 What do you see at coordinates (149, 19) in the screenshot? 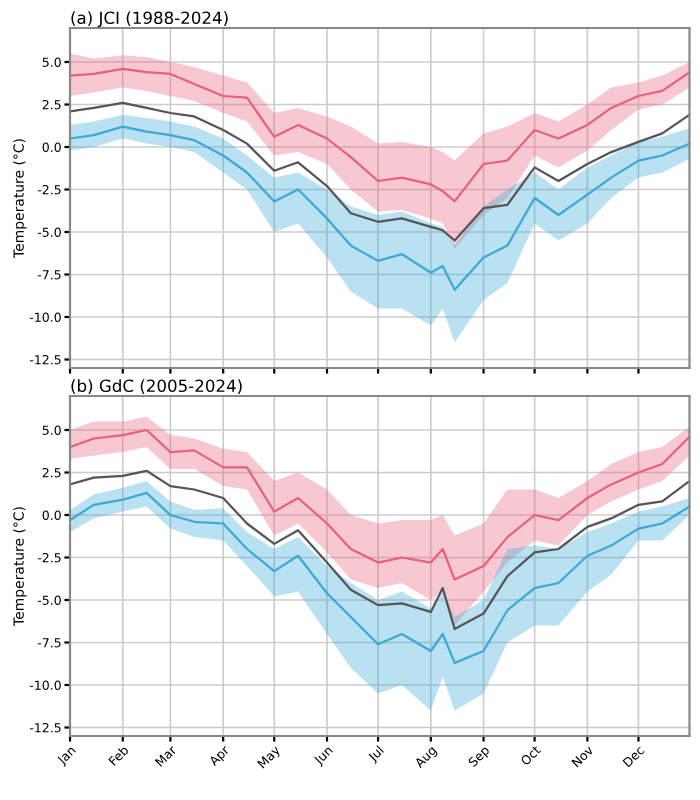
I see `chart-title: (a) JCI (1988-2024)` at bounding box center [149, 19].